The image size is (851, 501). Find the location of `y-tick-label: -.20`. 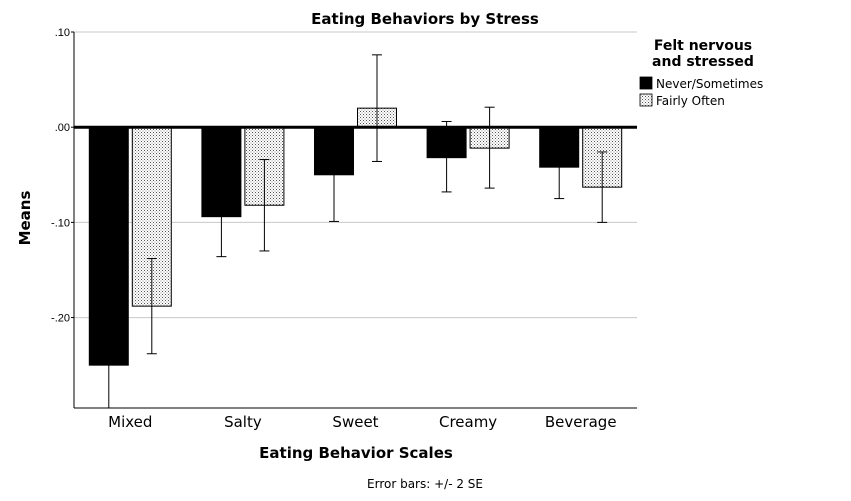

y-tick-label: -.20 is located at coordinates (60, 319).